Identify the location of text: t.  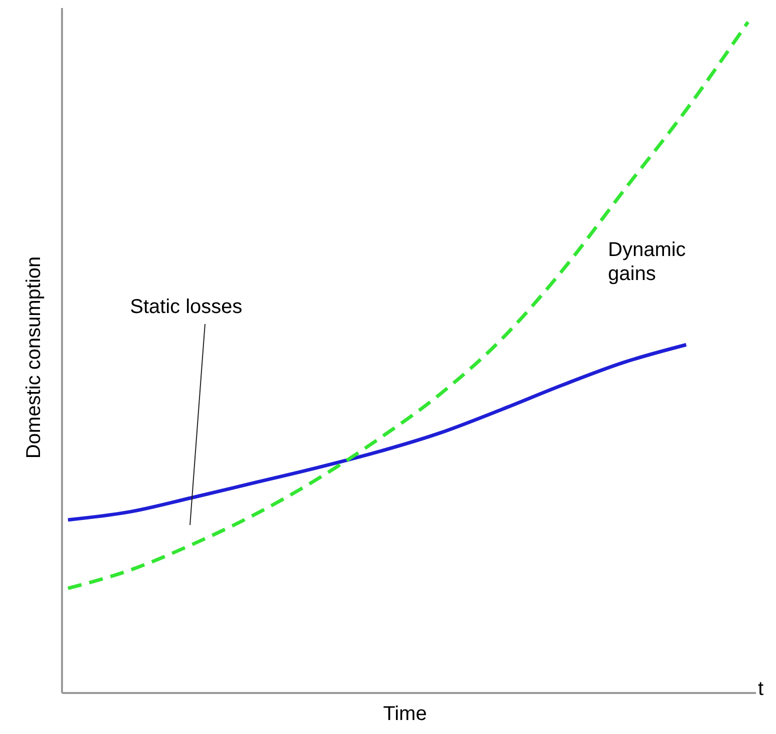
(761, 689).